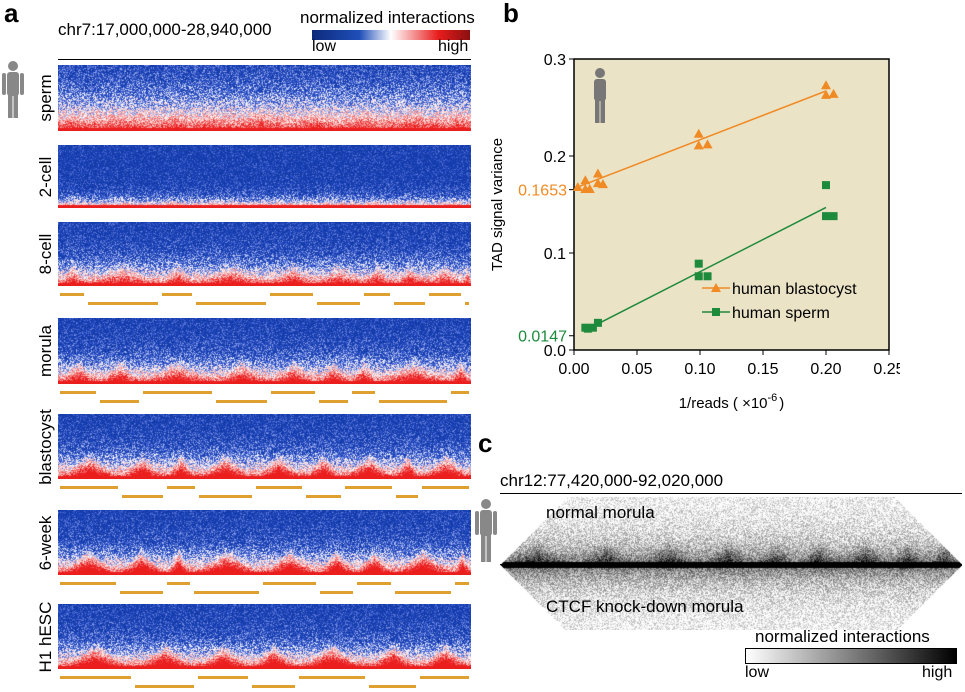  I want to click on x-label-exp: -6, so click(773, 398).